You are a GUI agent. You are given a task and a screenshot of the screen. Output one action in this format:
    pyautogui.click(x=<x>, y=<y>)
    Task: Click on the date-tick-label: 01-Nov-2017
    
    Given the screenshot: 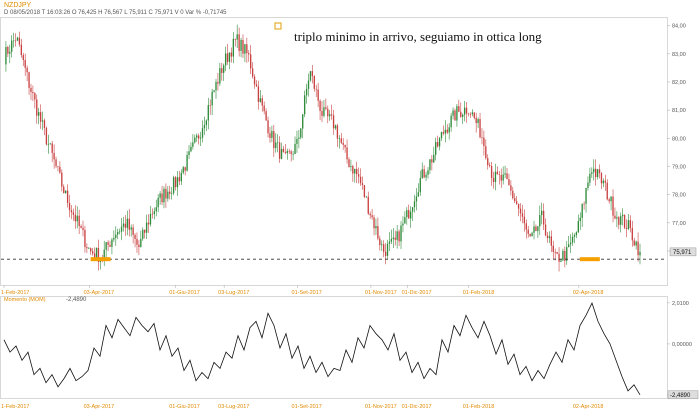 What is the action you would take?
    pyautogui.click(x=381, y=293)
    